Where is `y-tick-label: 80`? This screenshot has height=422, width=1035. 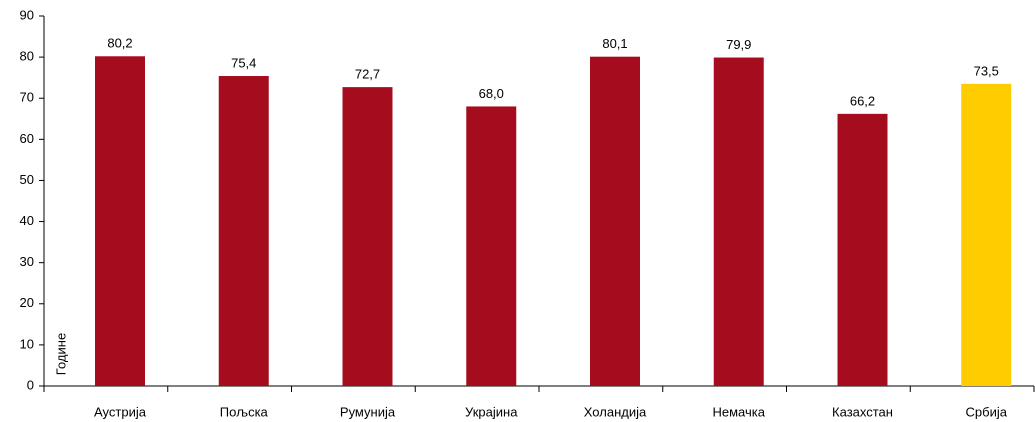
y-tick-label: 80 is located at coordinates (27, 56).